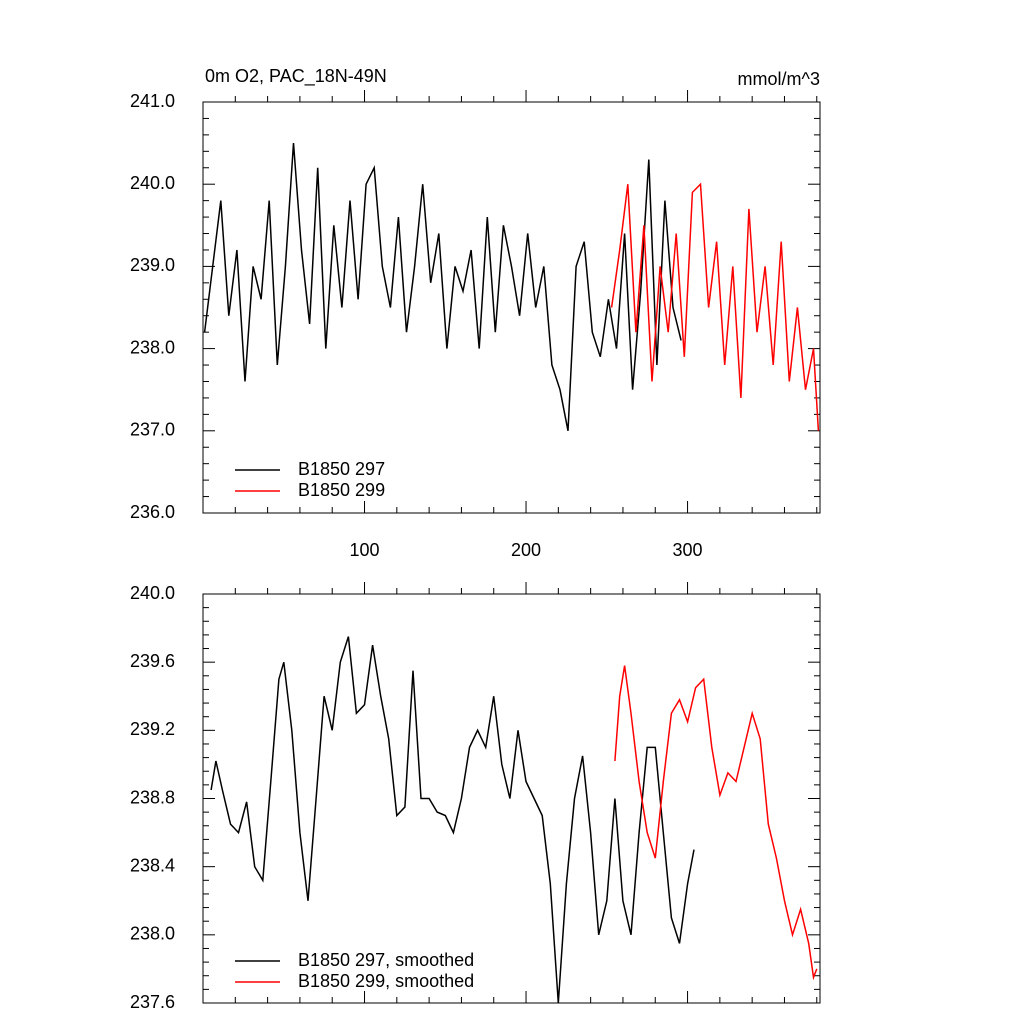 The height and width of the screenshot is (1029, 1024). What do you see at coordinates (688, 550) in the screenshot?
I see `x-tick-label: 300` at bounding box center [688, 550].